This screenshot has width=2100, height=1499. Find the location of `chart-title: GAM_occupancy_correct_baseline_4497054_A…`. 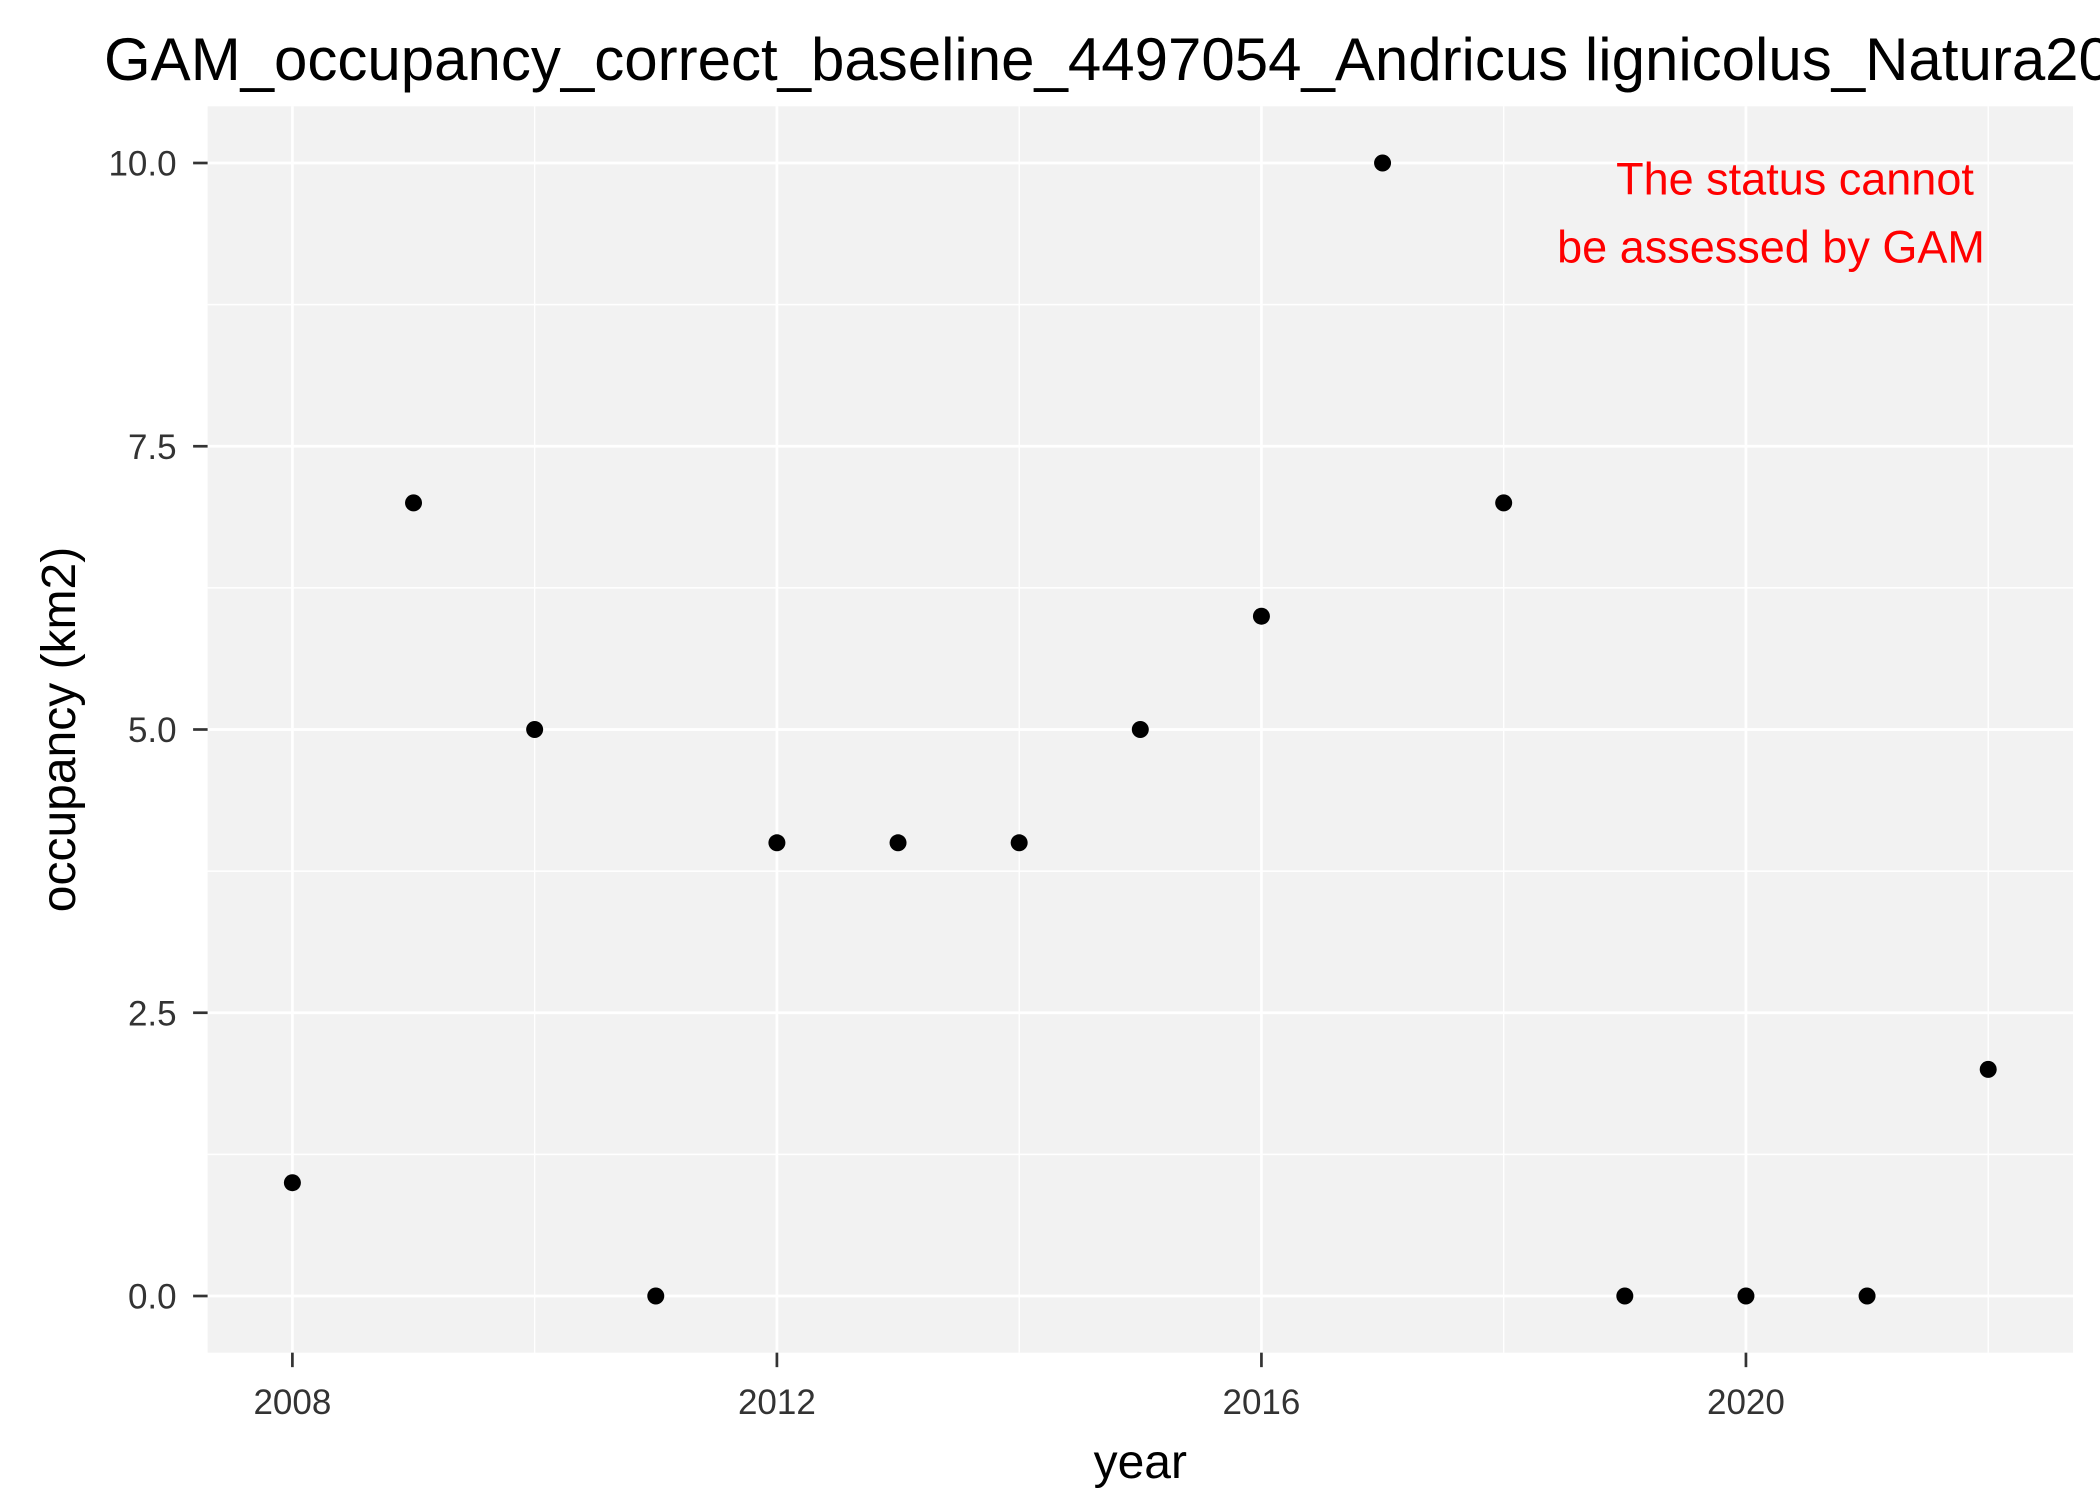

chart-title: GAM_occupancy_correct_baseline_4497054_A… is located at coordinates (1102, 59).